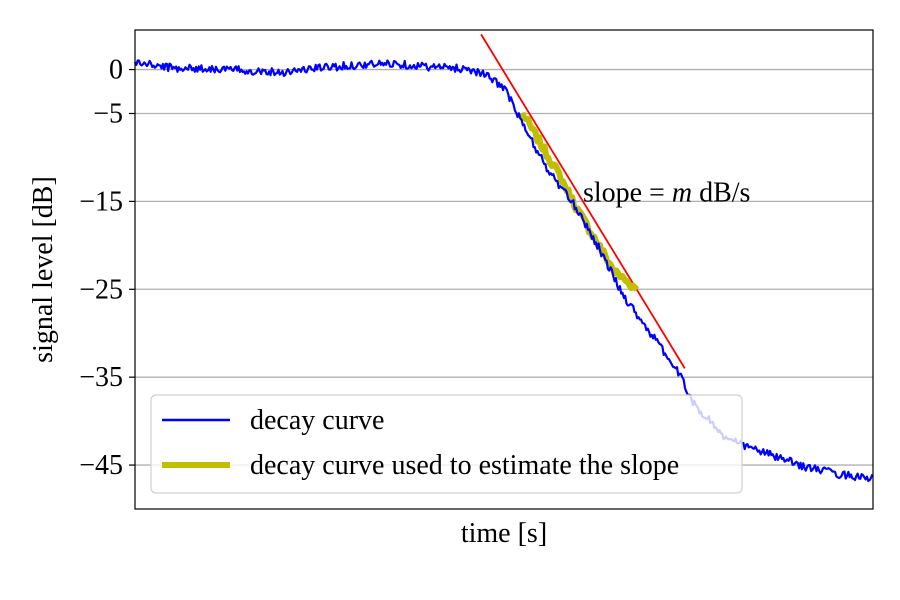 The width and height of the screenshot is (900, 600). What do you see at coordinates (101, 289) in the screenshot?
I see `y-tick-label: −25` at bounding box center [101, 289].